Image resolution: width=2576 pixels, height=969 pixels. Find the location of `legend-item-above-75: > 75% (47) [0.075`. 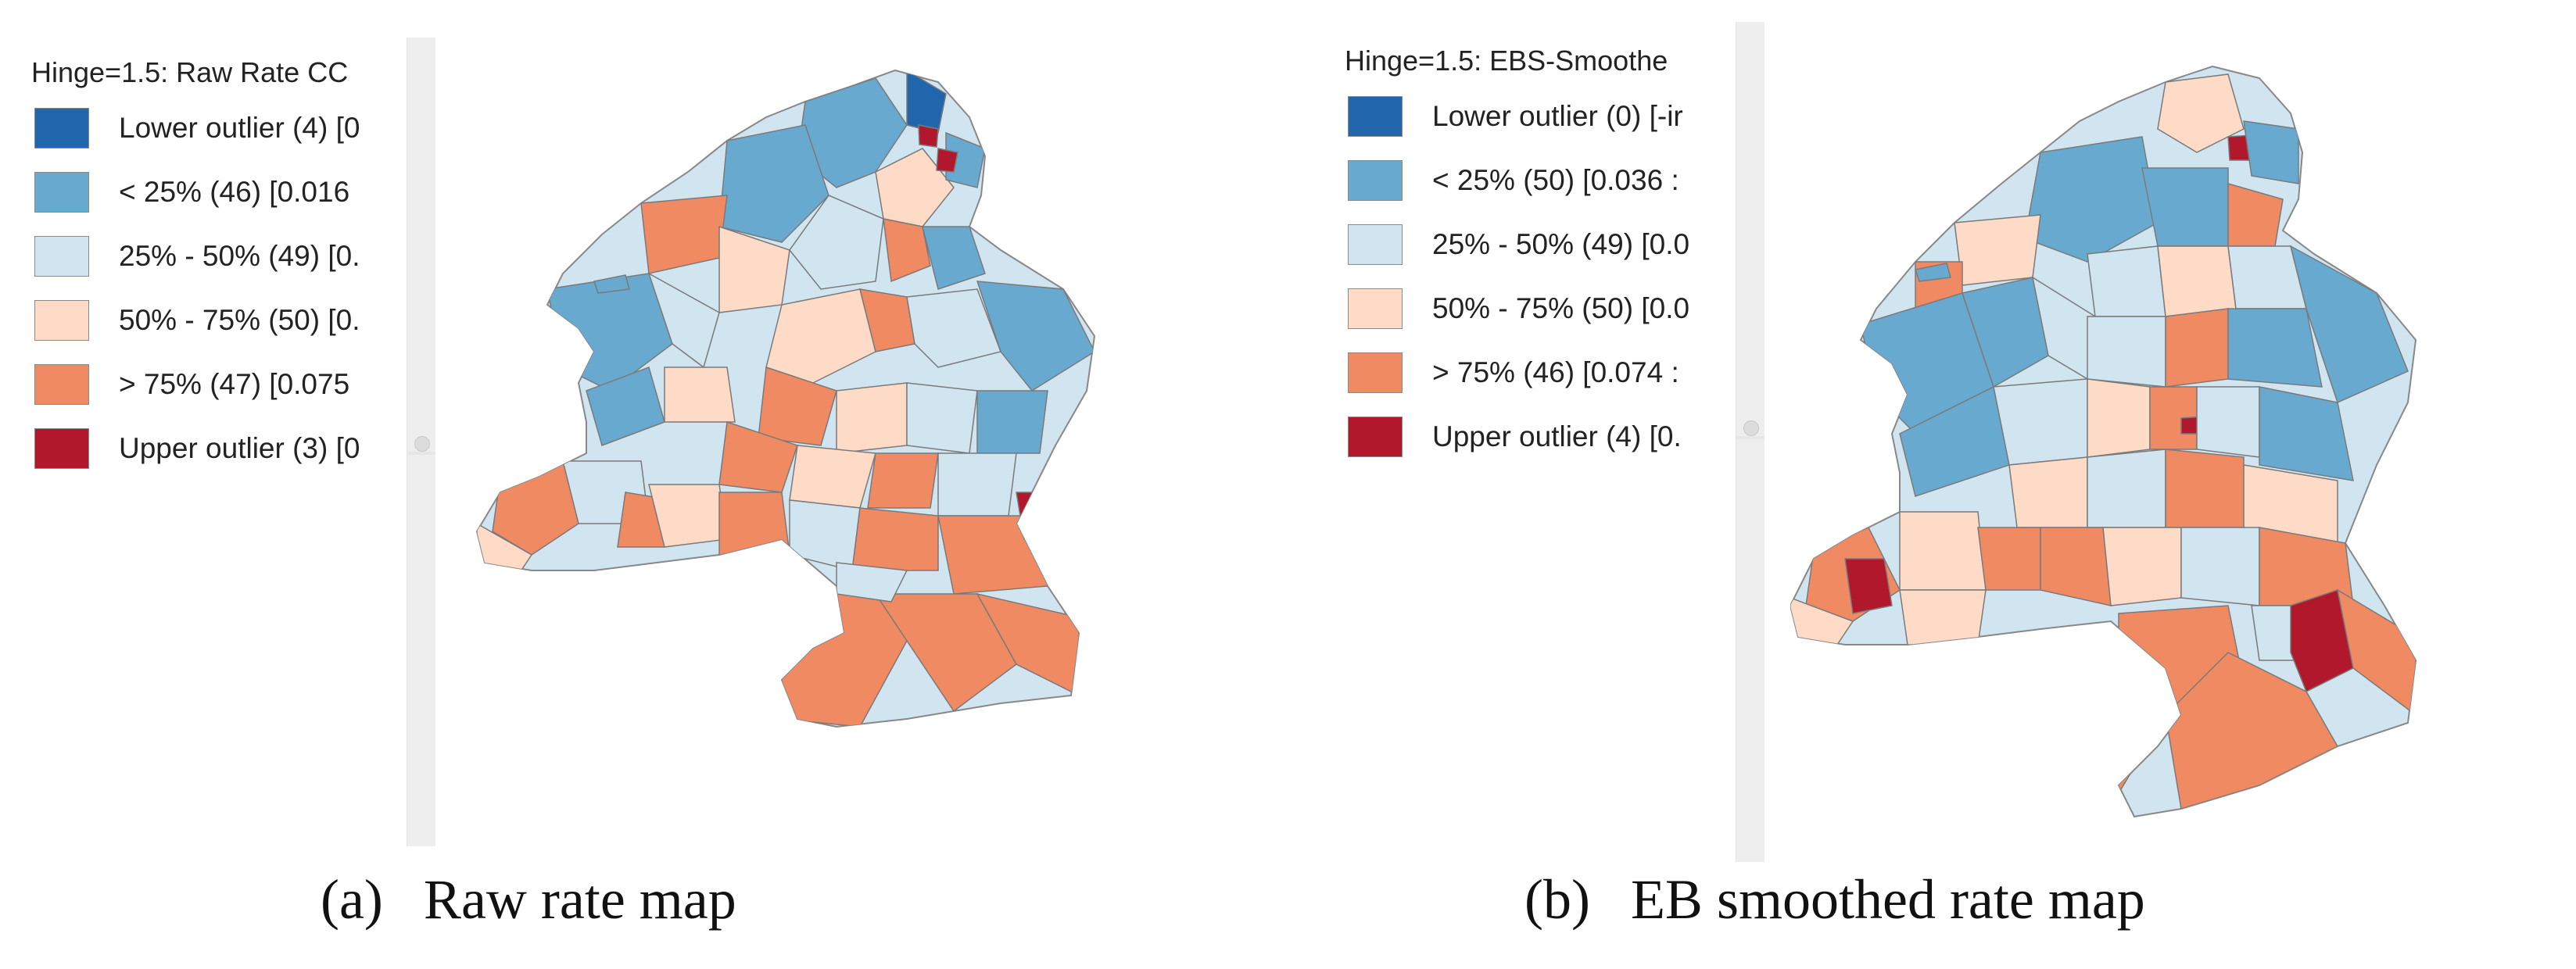

legend-item-above-75: > 75% (47) [0.075 is located at coordinates (219, 384).